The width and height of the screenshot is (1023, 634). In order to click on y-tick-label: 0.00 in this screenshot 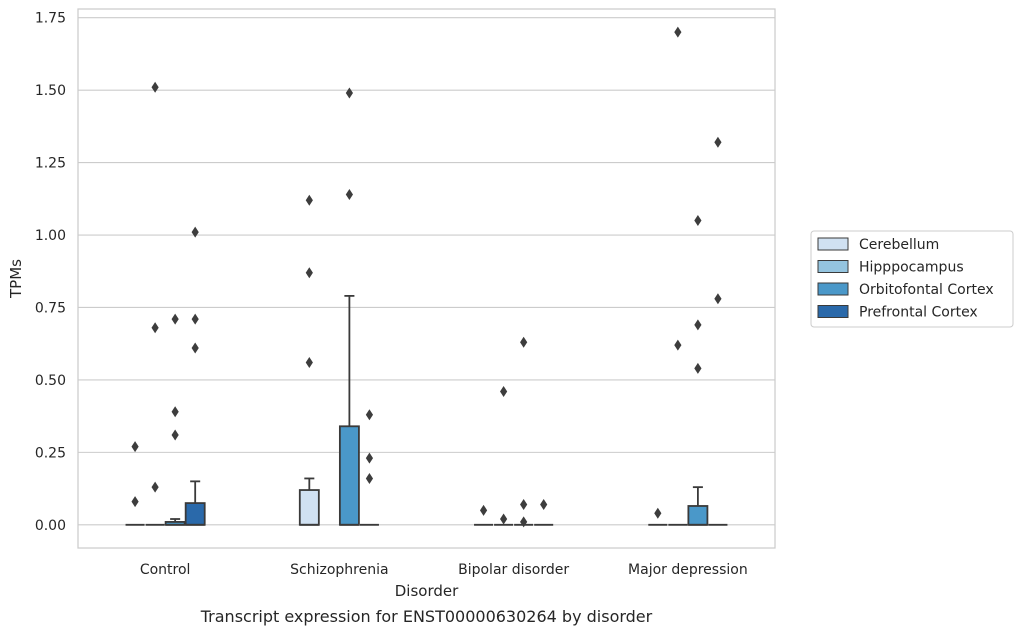, I will do `click(50, 526)`.